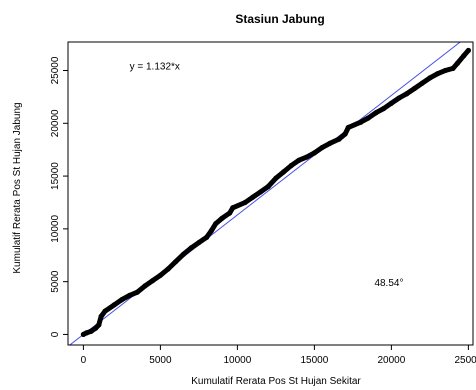  Describe the element at coordinates (17, 187) in the screenshot. I see `y-axis-label: Kumulatif Rerata Pos St Hujan Jabung` at that location.